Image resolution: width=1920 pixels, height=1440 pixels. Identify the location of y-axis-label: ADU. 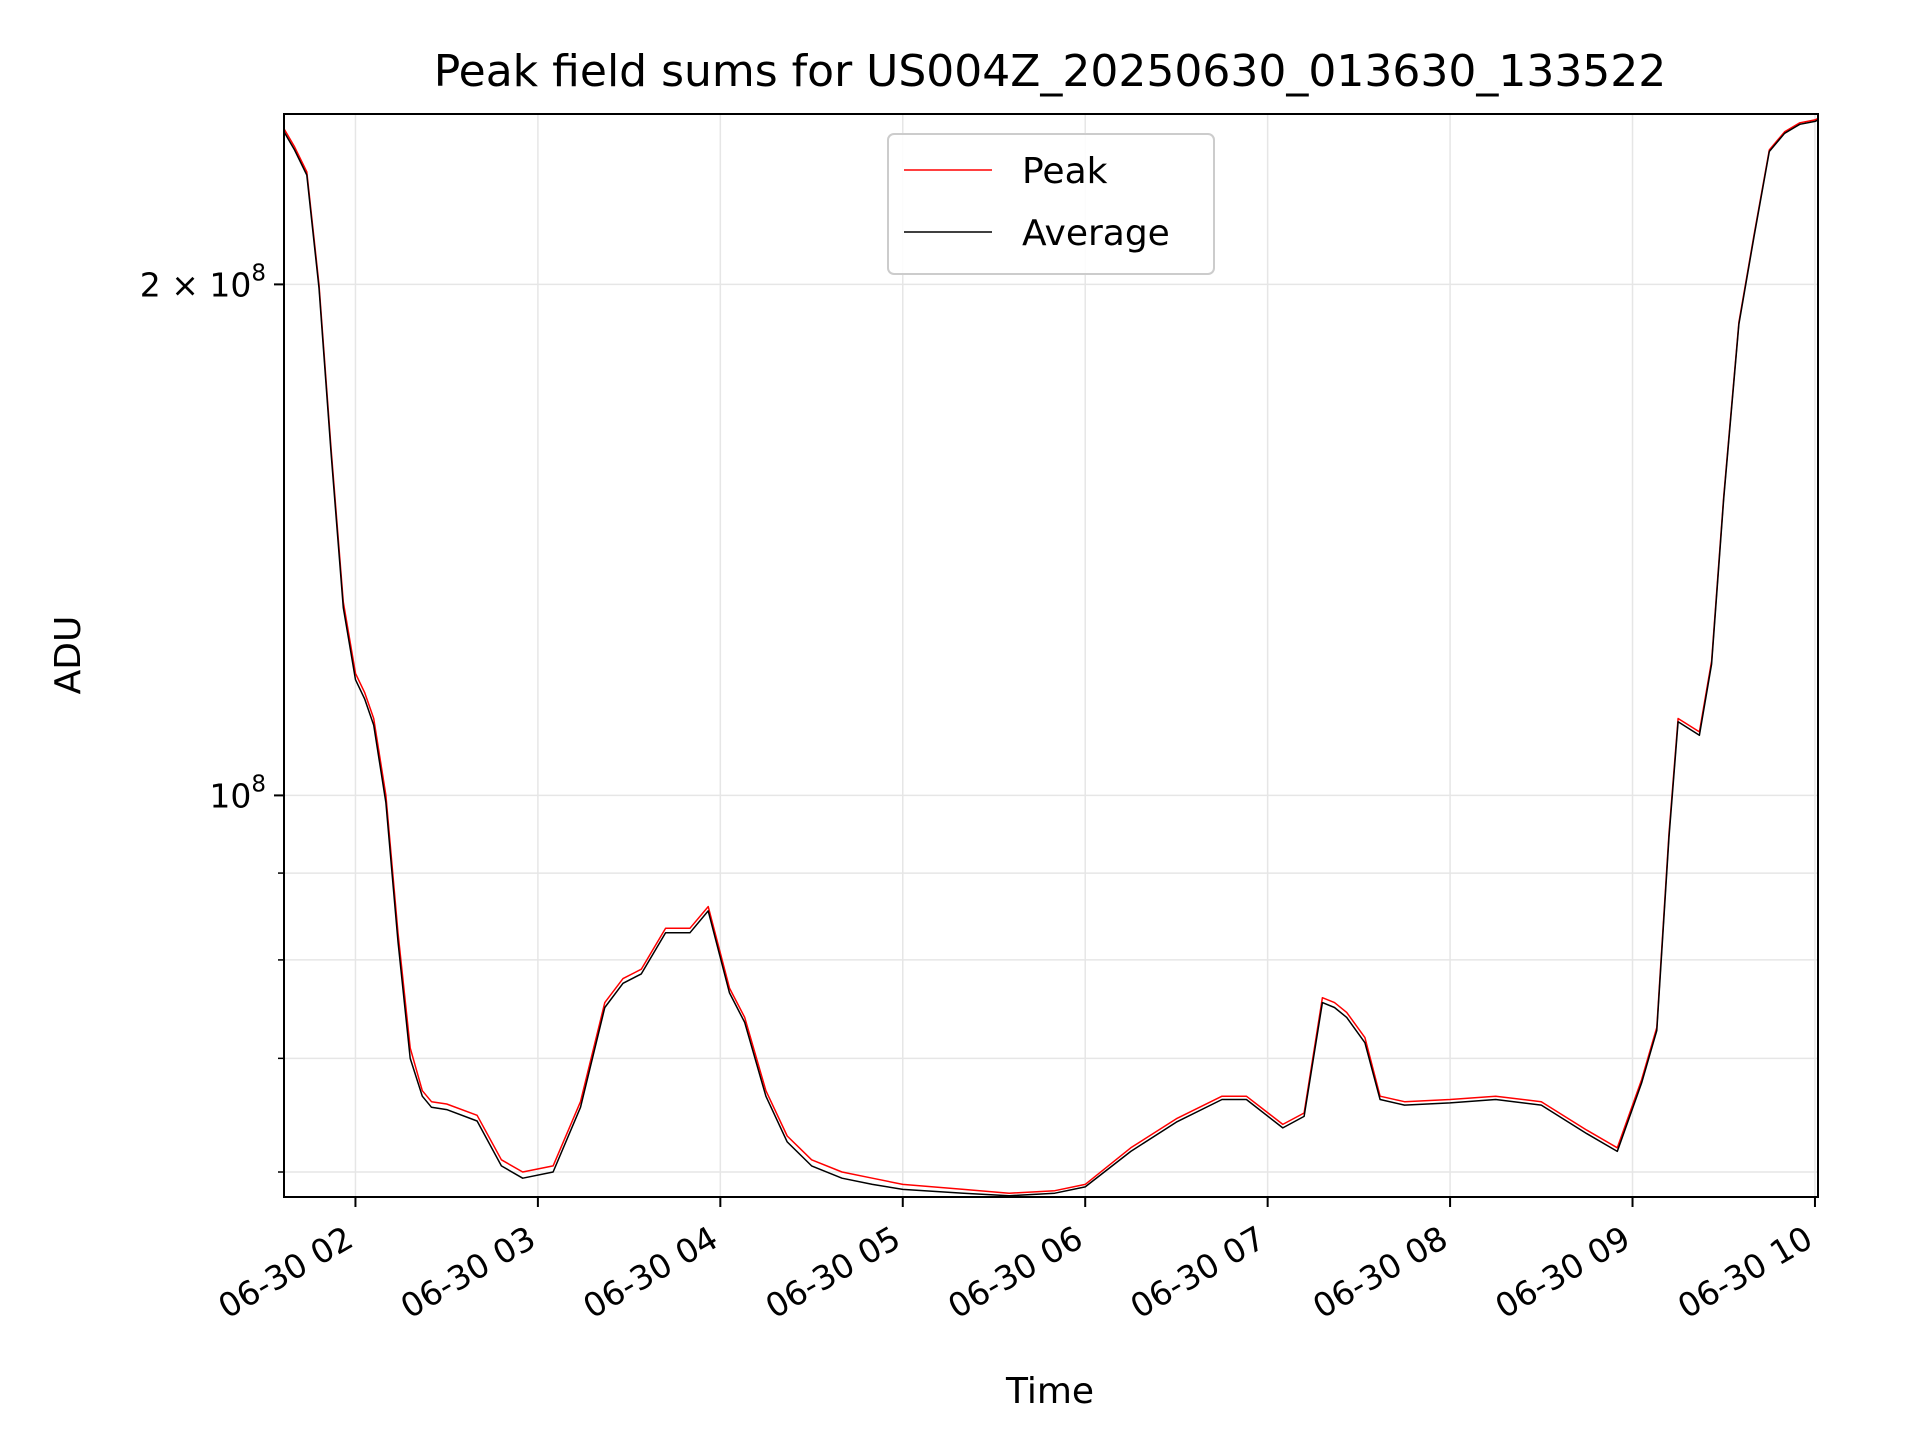
(68, 655).